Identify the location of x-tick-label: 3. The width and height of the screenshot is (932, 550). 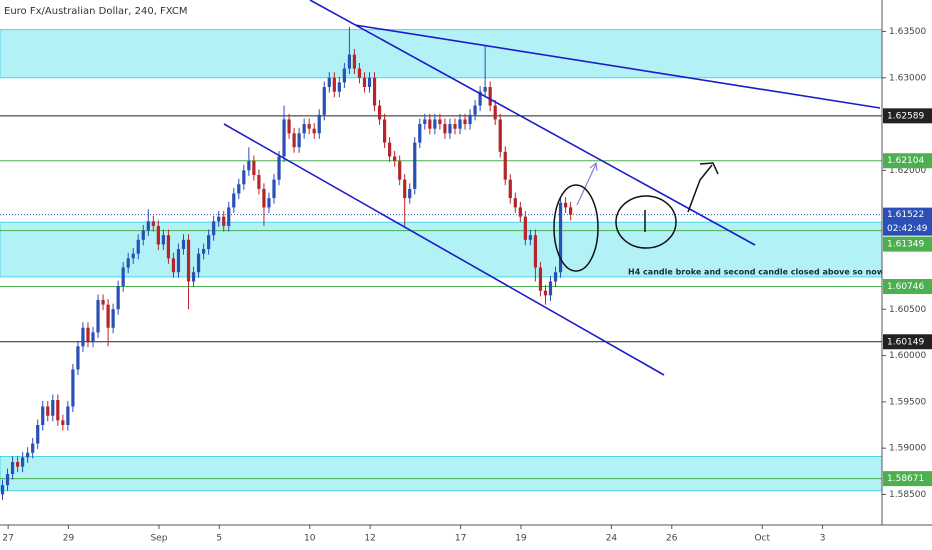
(823, 539).